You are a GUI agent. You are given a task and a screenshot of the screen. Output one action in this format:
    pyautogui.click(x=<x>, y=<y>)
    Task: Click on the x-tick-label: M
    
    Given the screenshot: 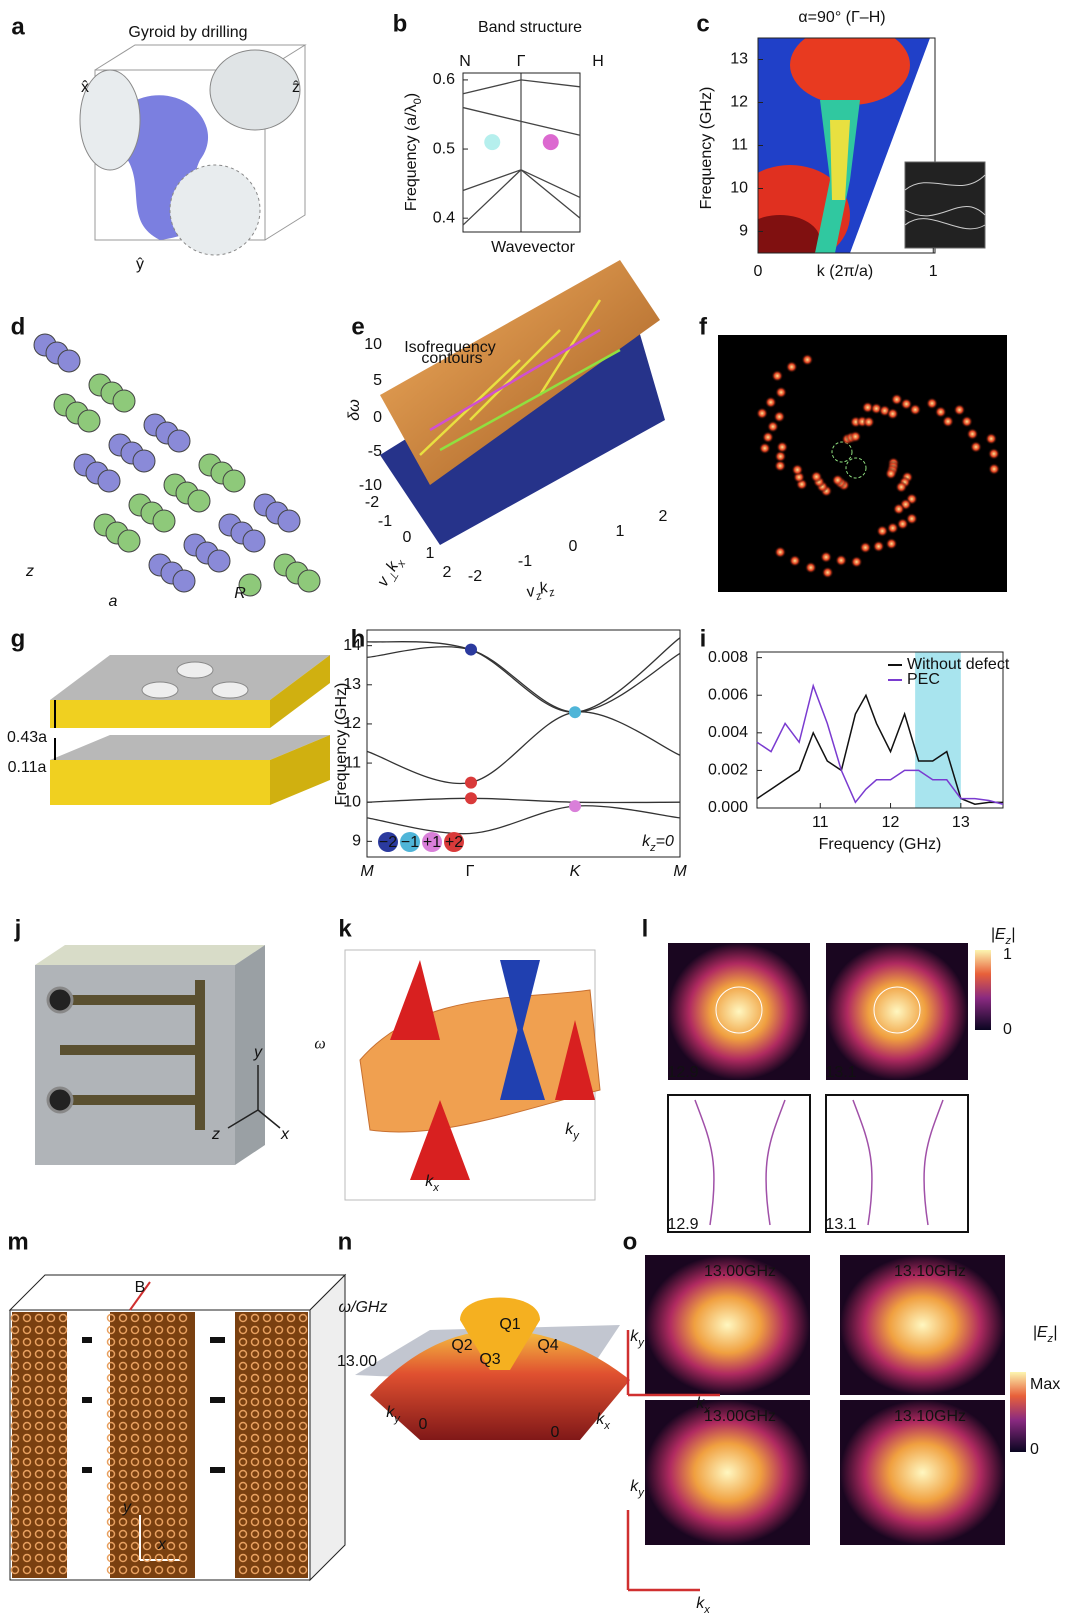 What is the action you would take?
    pyautogui.click(x=367, y=871)
    